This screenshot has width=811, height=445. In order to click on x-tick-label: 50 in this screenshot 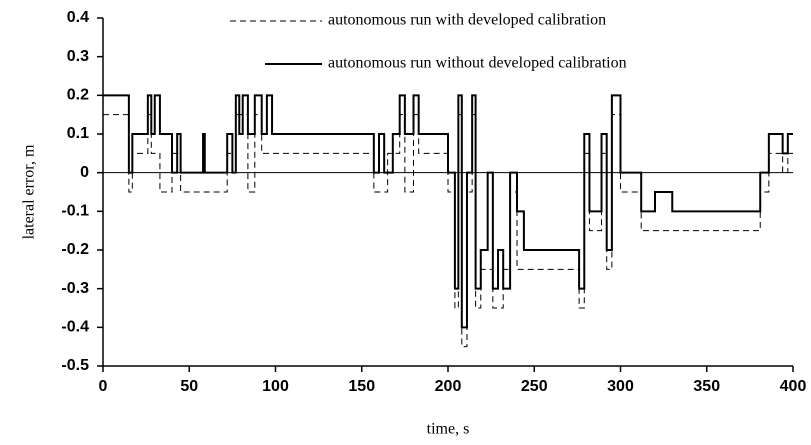, I will do `click(189, 386)`.